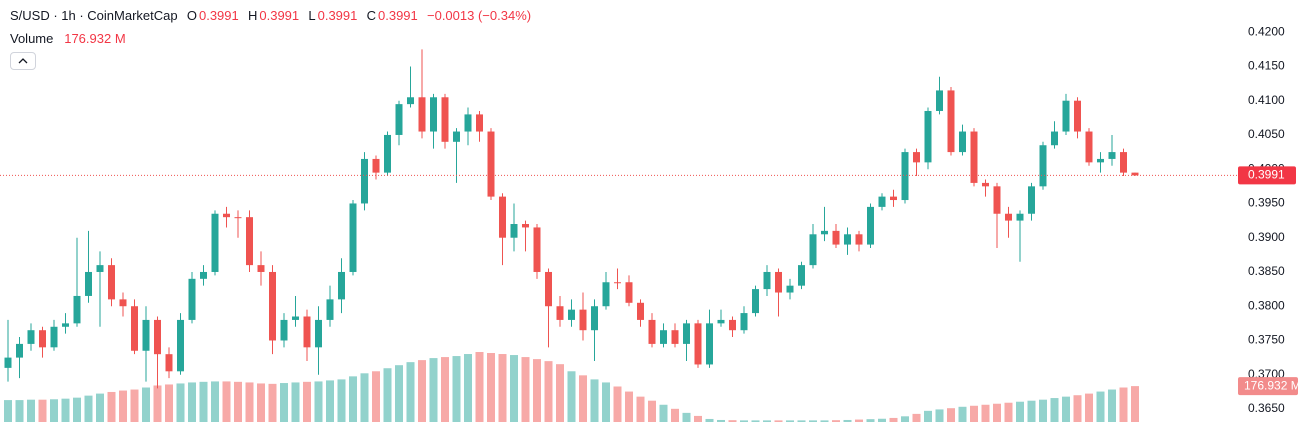  I want to click on last-price-label: 0.3991, so click(1266, 175).